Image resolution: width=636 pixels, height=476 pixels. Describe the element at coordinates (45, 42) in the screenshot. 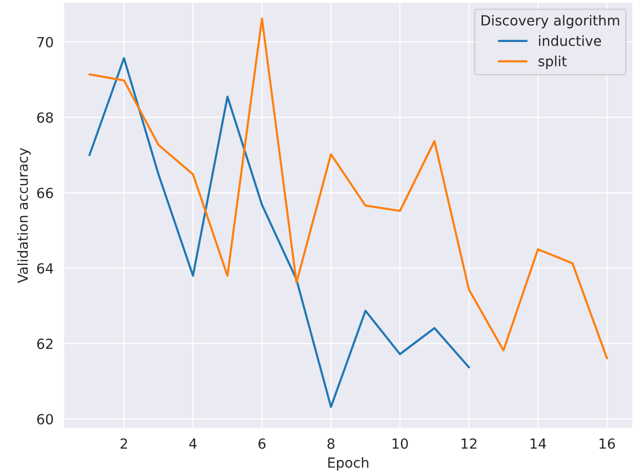

I see `y-tick-label: 70` at that location.